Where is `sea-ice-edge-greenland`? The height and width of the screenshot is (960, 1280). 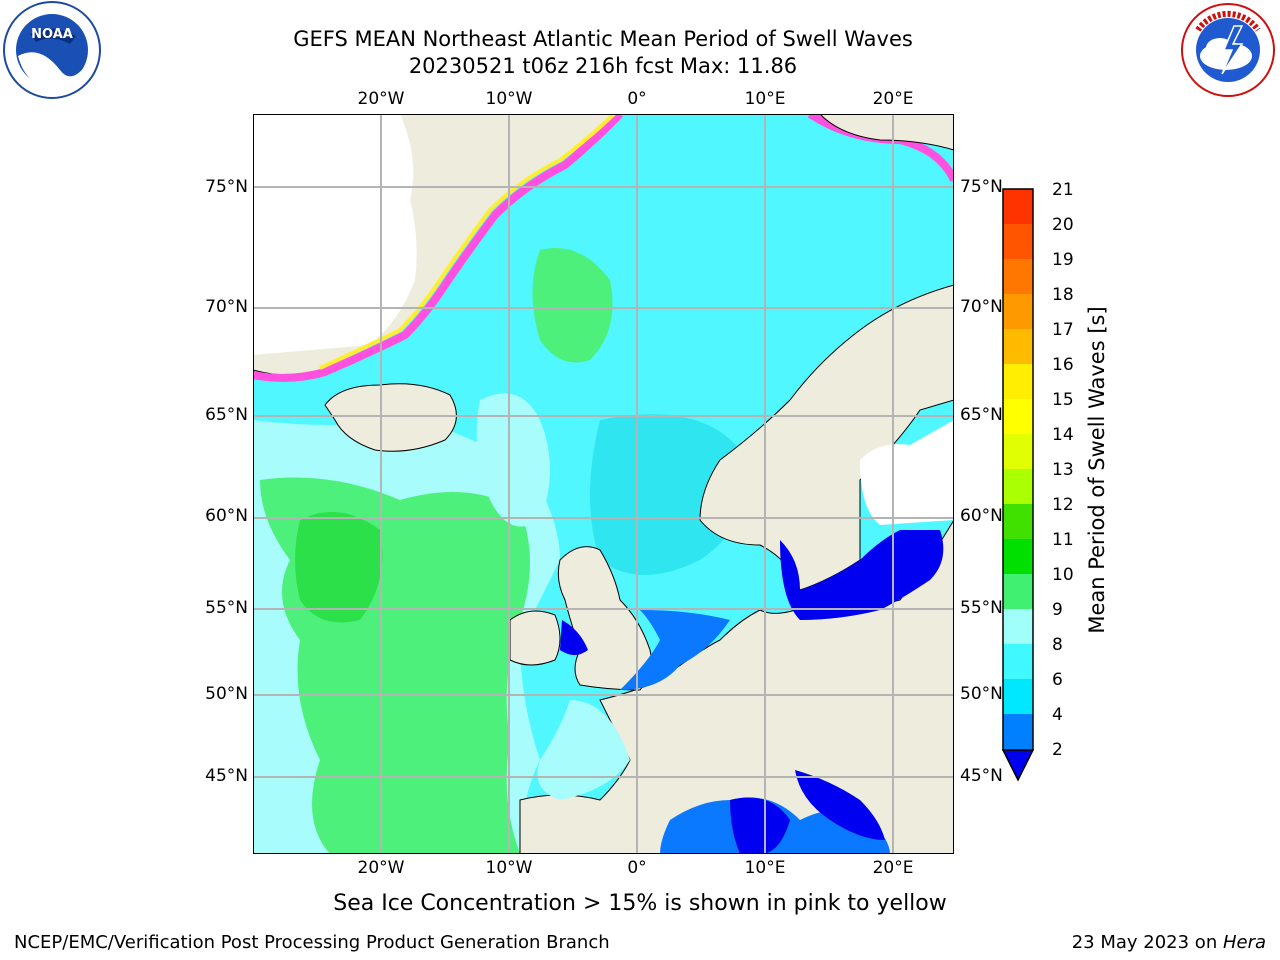 sea-ice-edge-greenland is located at coordinates (438, 248).